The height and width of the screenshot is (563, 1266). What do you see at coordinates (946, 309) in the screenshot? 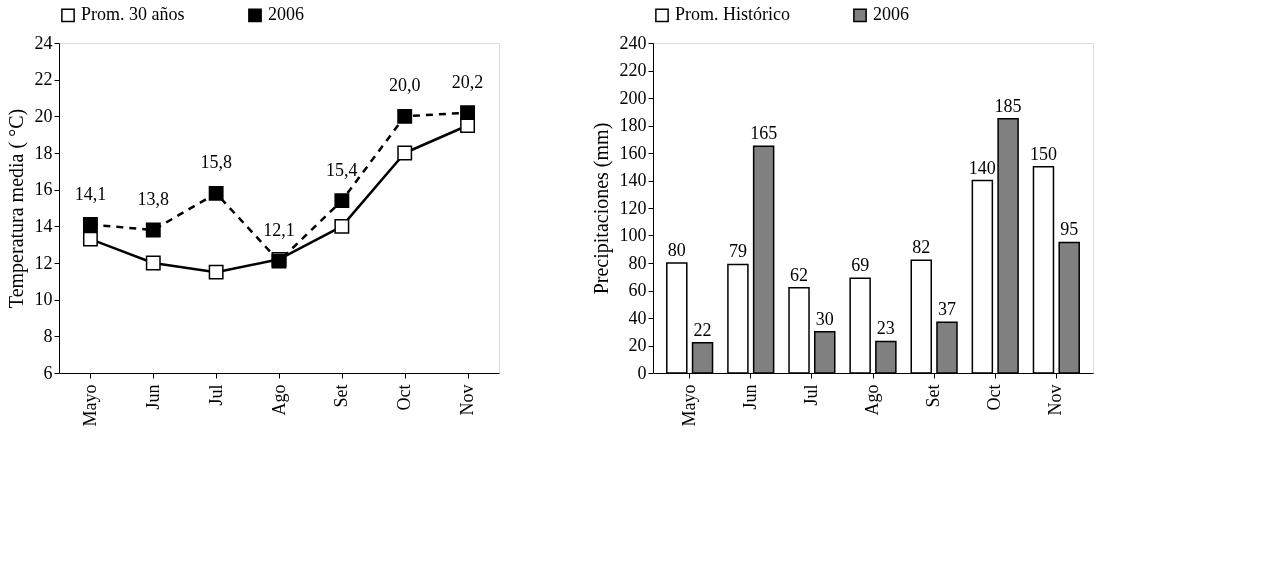
I see `data-label: 37` at bounding box center [946, 309].